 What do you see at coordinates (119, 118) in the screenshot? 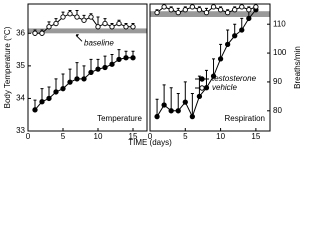
I see `panel-label: Temperature` at bounding box center [119, 118].